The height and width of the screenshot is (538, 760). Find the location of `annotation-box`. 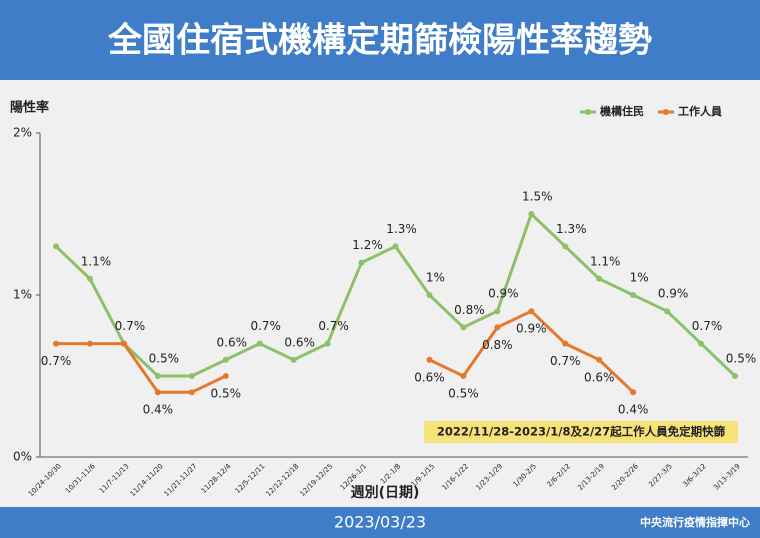

annotation-box is located at coordinates (581, 432).